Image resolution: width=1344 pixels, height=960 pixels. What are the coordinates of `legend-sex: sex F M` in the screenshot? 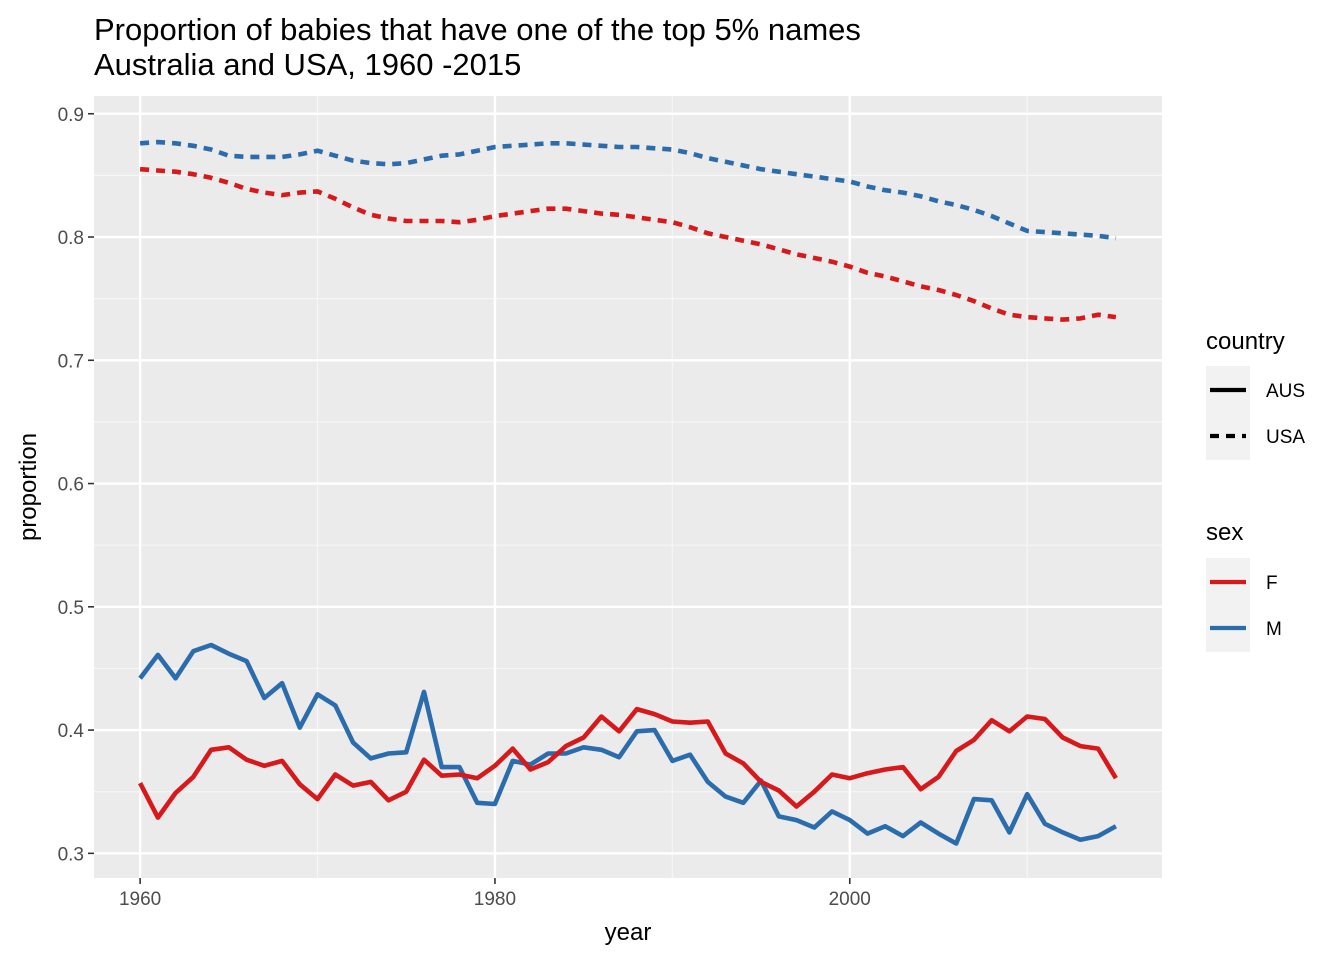 It's located at (1244, 585).